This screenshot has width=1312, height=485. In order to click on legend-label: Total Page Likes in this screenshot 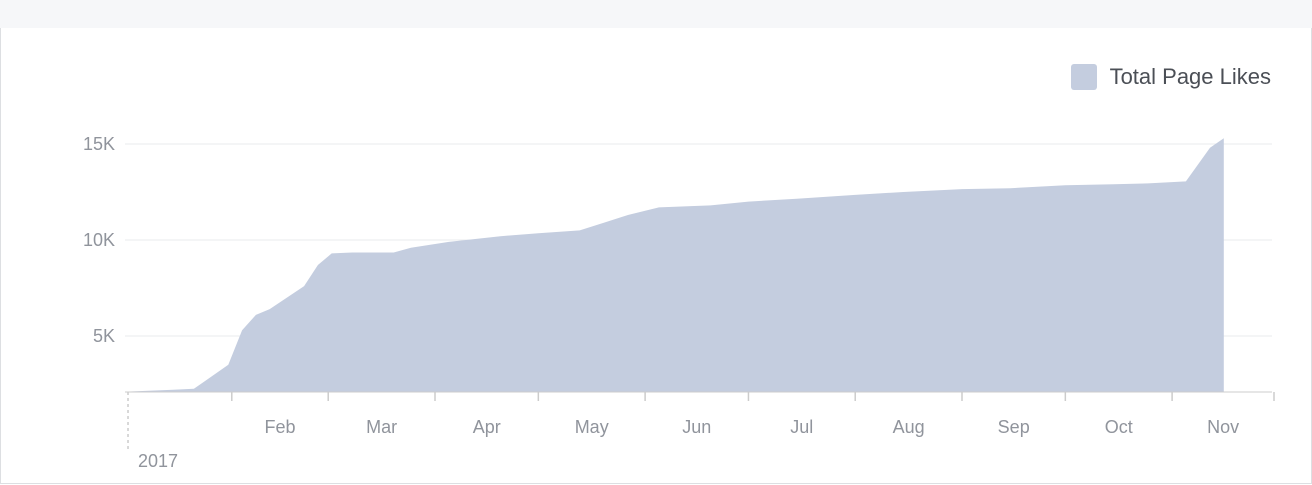, I will do `click(1190, 76)`.